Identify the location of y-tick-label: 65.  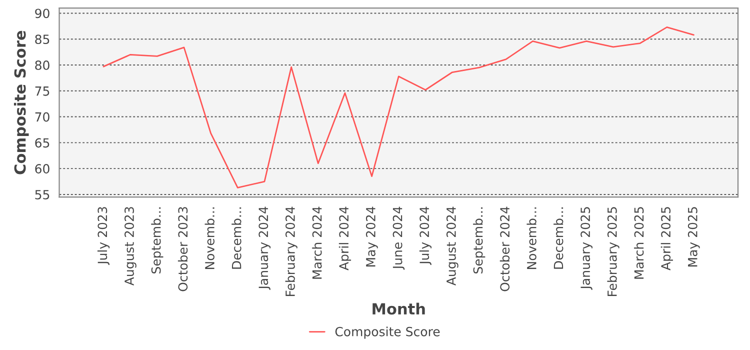
(42, 143).